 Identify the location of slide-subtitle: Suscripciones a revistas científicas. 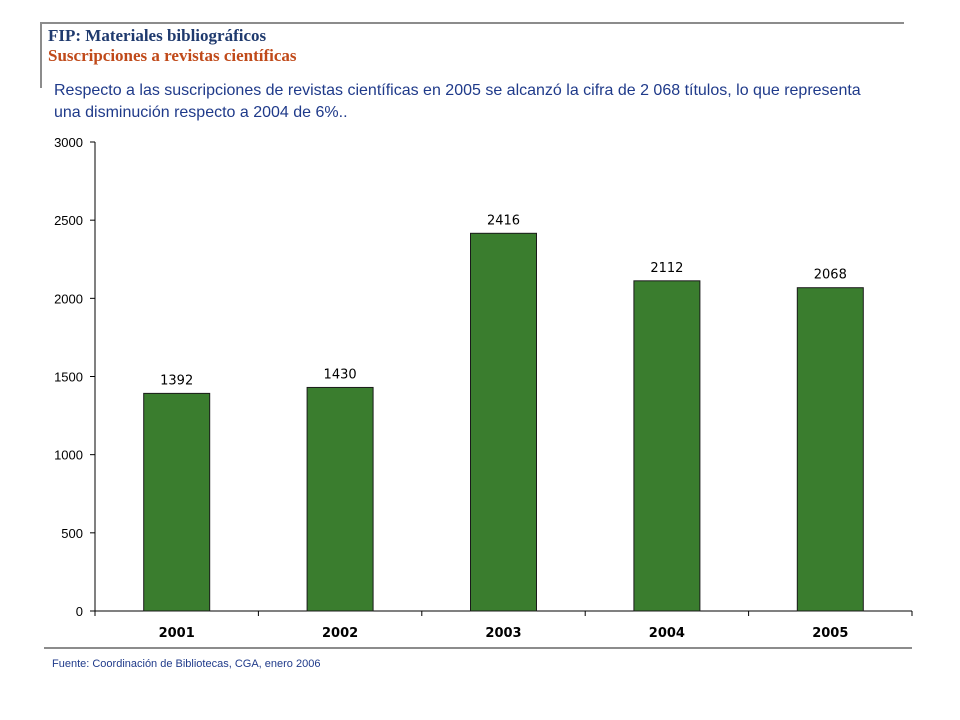
(172, 55).